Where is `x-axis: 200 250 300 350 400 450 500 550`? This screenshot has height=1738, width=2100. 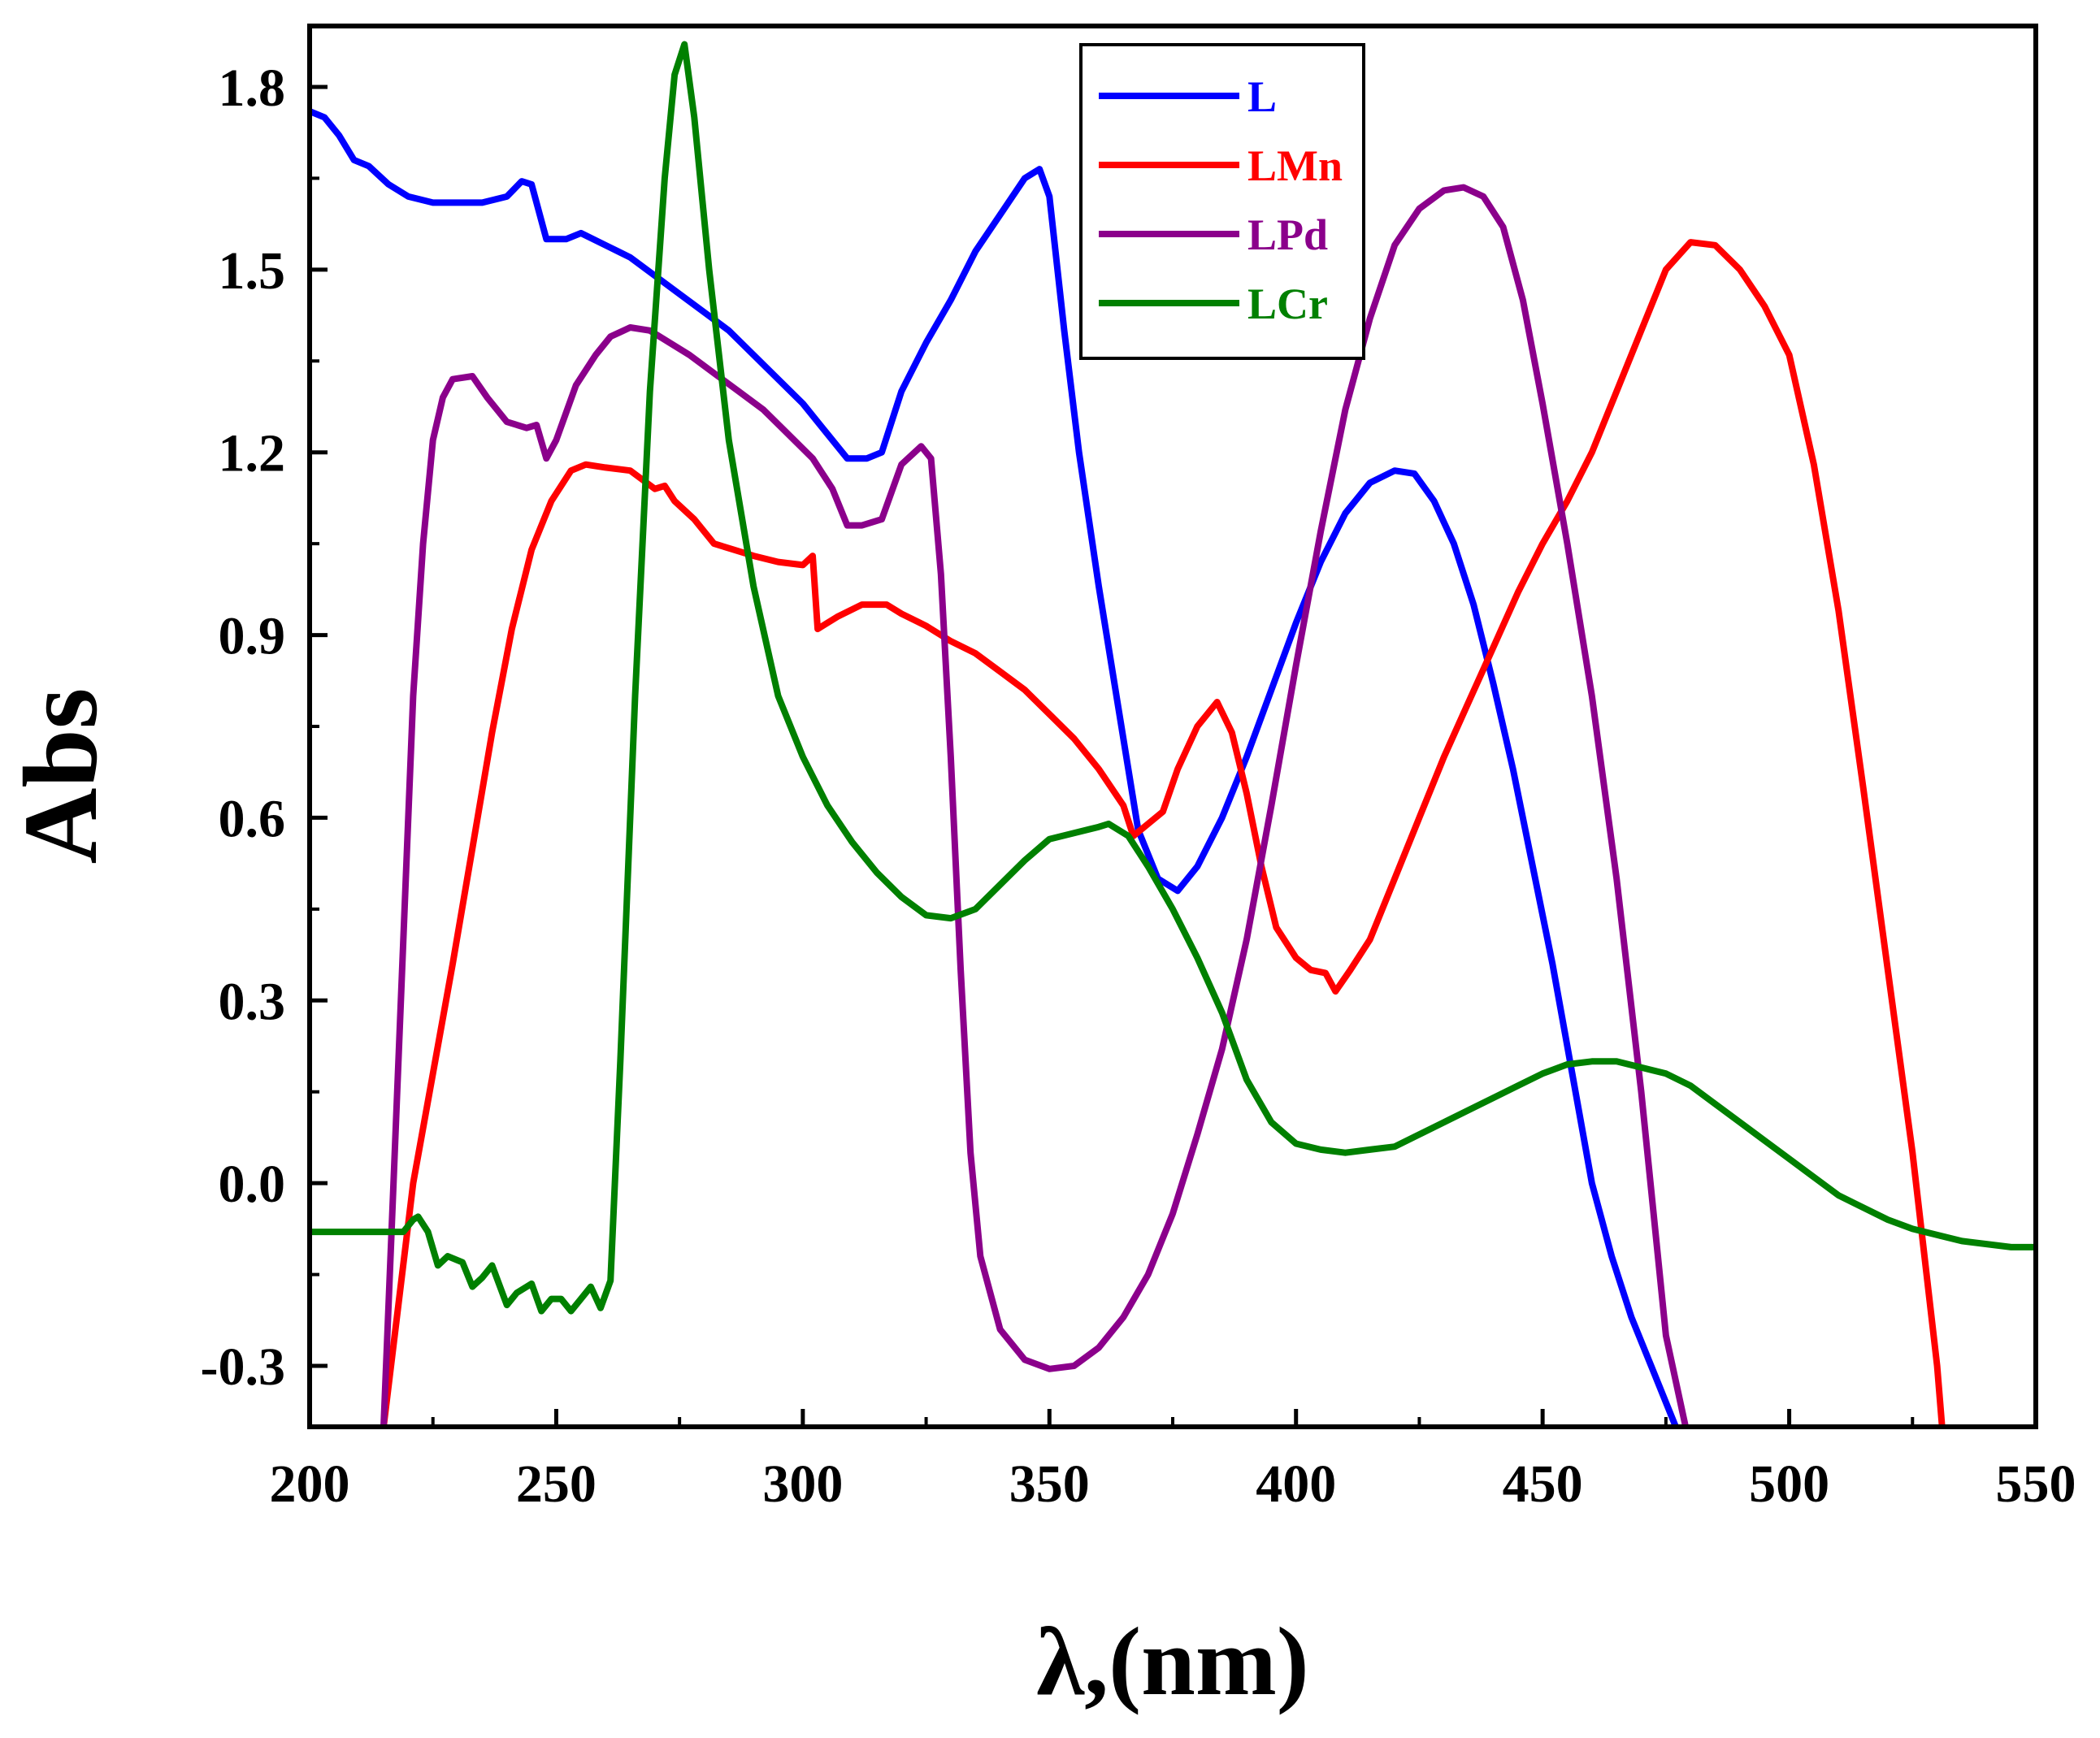 x-axis: 200 250 300 350 400 450 500 550 is located at coordinates (1173, 1461).